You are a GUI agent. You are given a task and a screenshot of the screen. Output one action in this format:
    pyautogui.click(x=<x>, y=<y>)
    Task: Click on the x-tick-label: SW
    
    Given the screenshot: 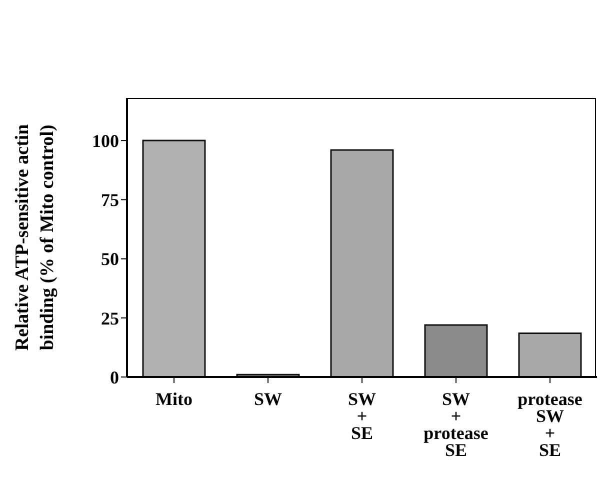 What is the action you would take?
    pyautogui.click(x=268, y=399)
    